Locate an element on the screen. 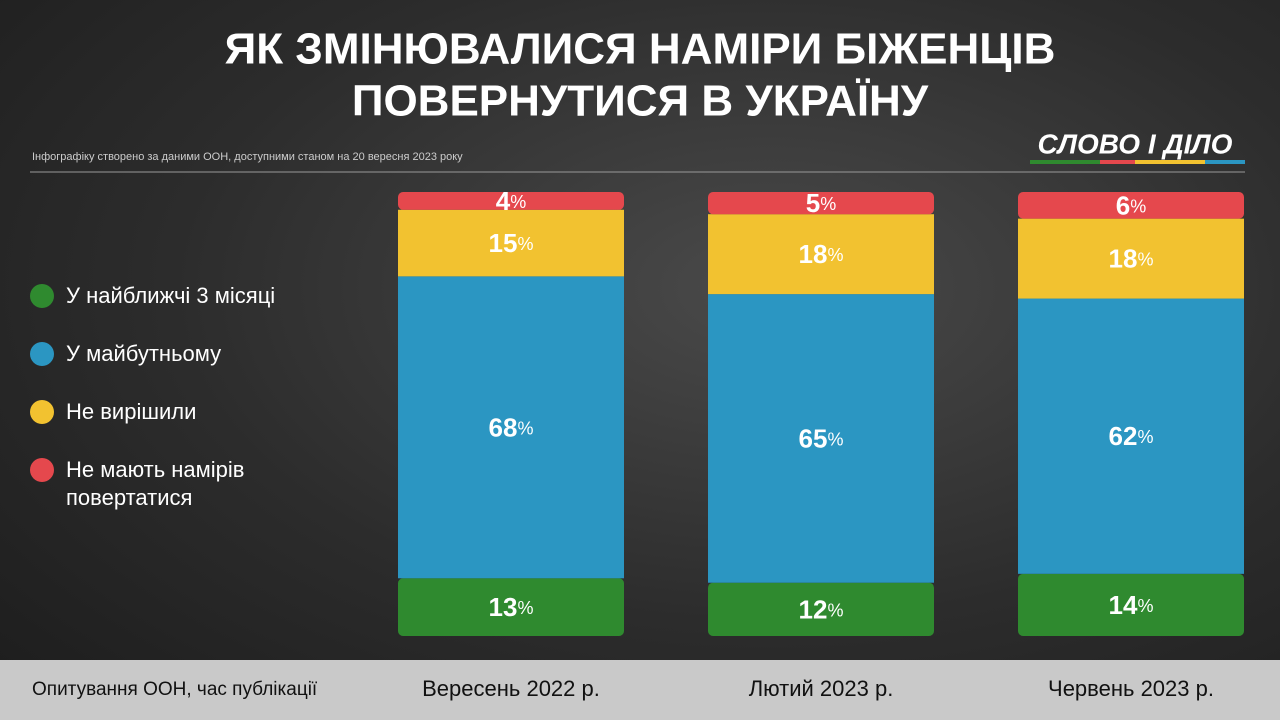  value-label: 5% is located at coordinates (821, 203).